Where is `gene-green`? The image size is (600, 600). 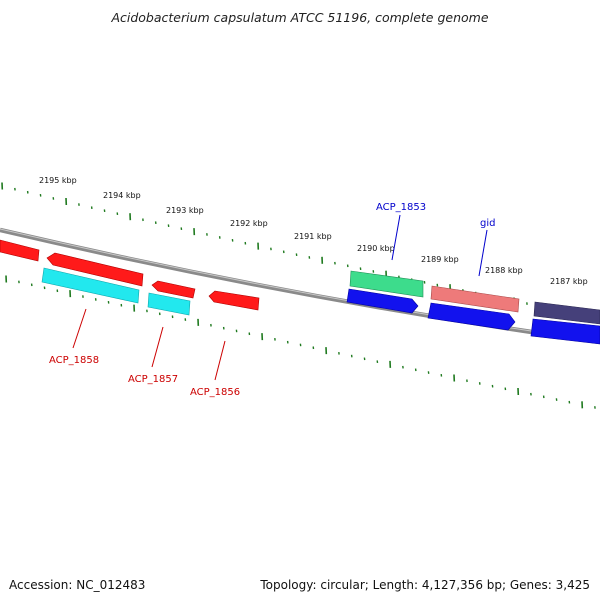
gene-green is located at coordinates (386, 284).